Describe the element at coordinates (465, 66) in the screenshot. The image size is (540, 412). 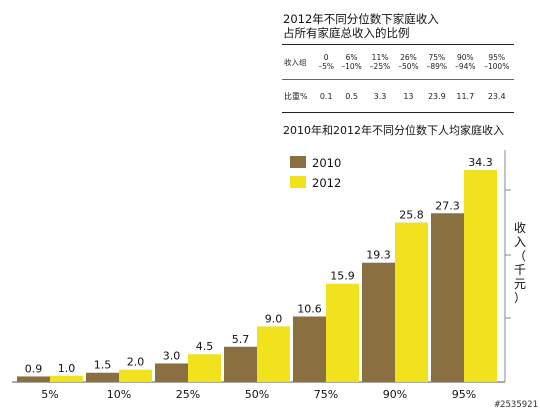
I see `group-line: –94%` at that location.